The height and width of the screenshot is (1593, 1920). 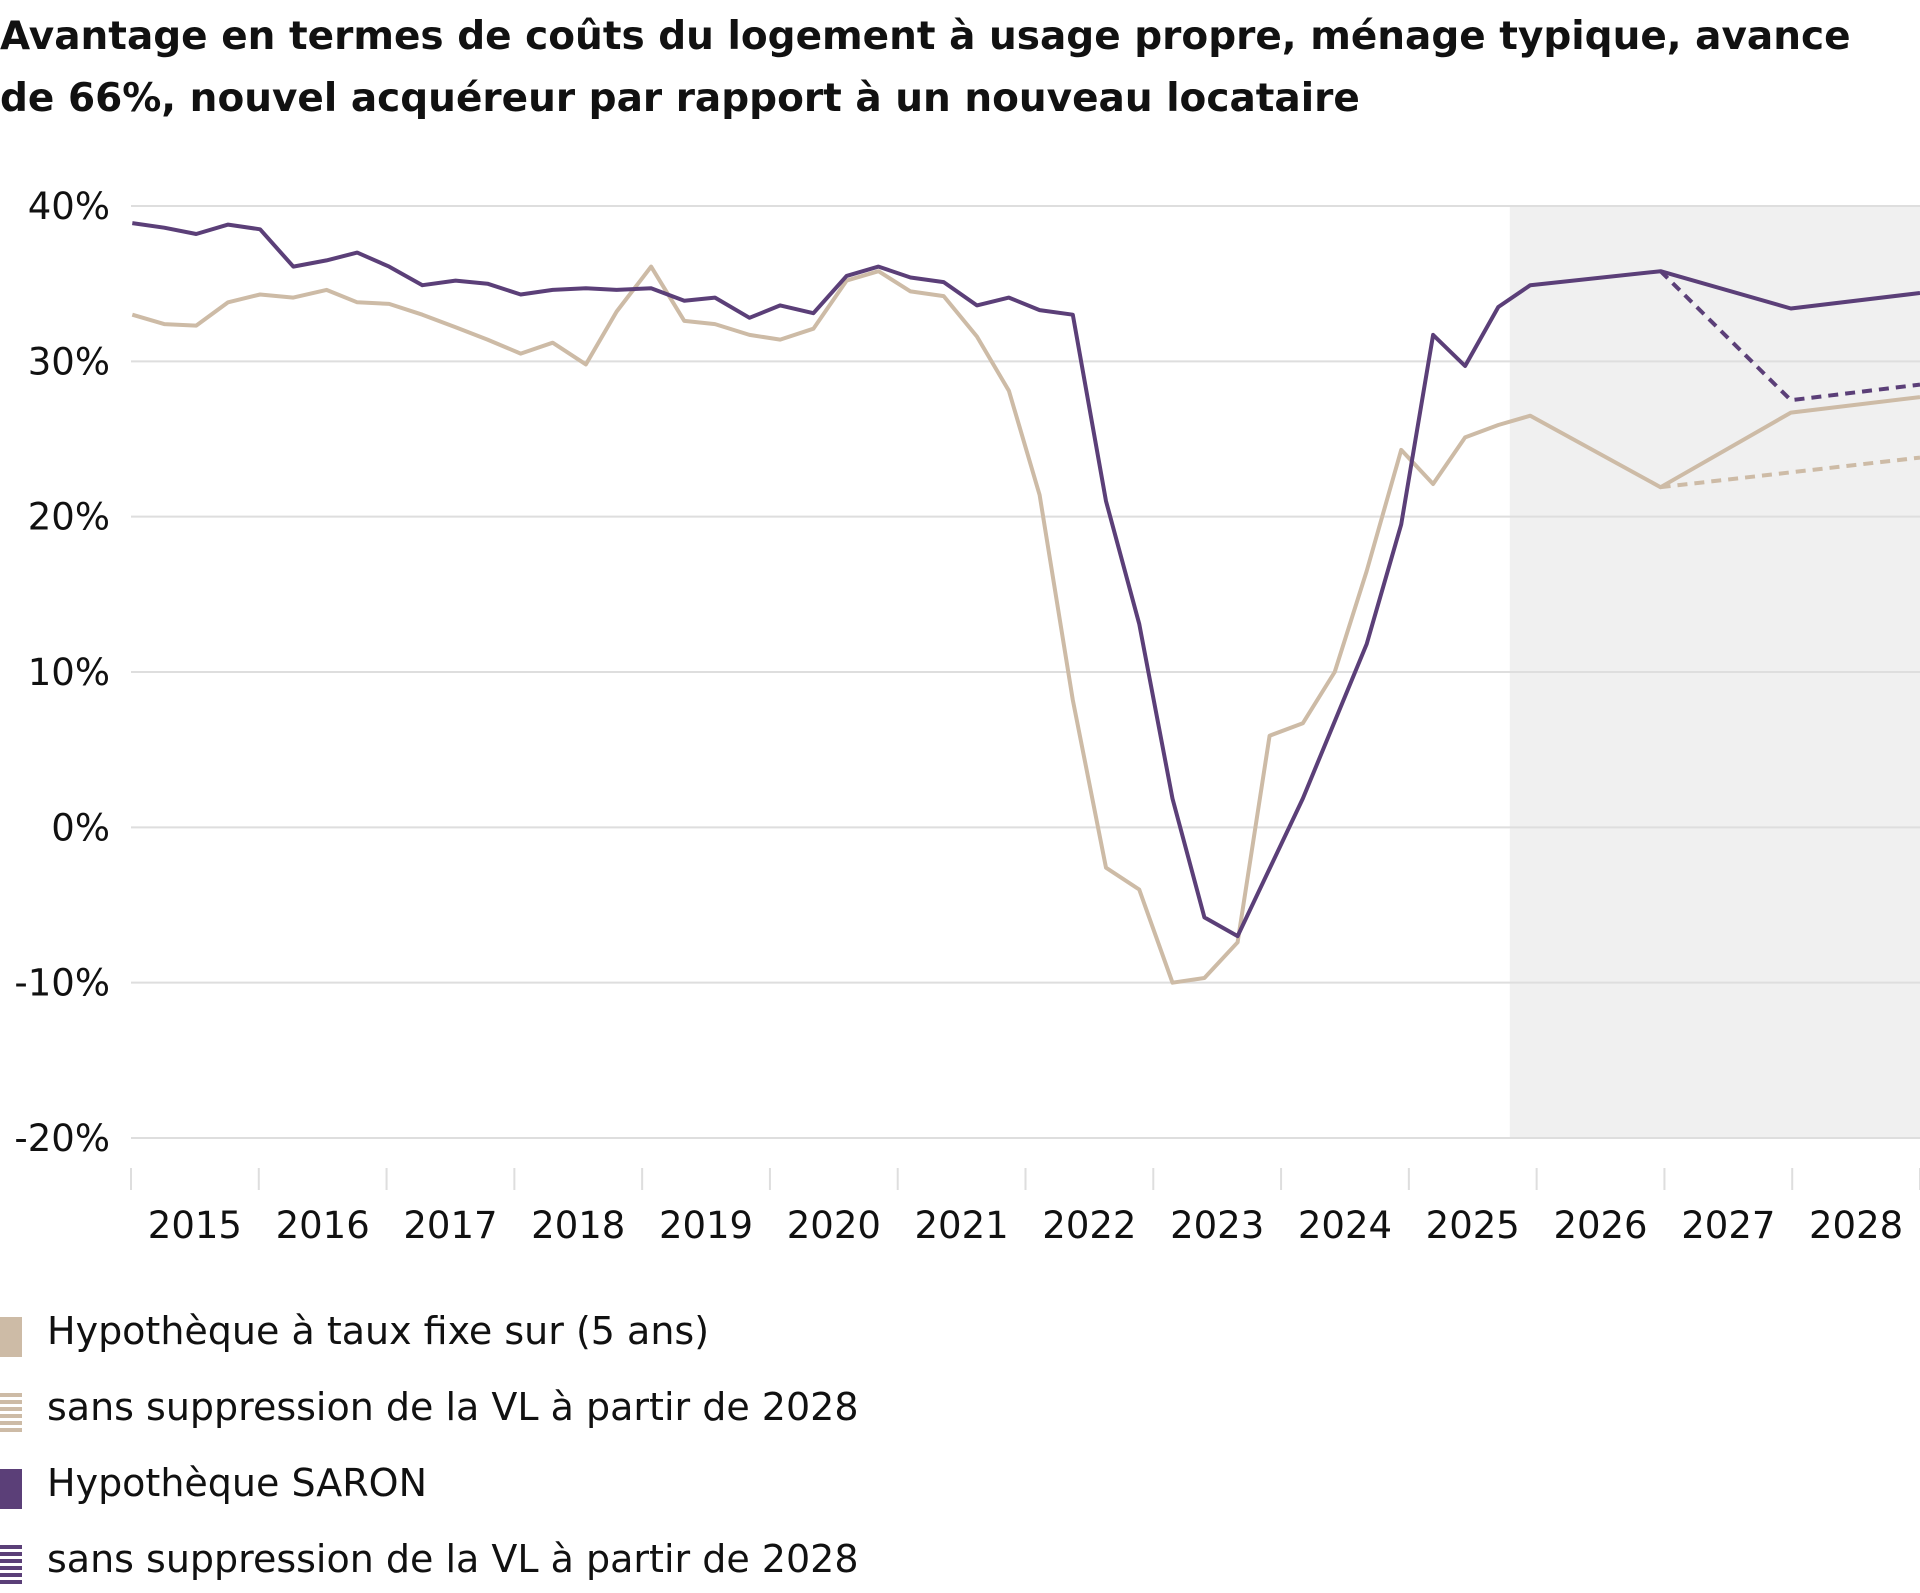 I want to click on legend-item-saron: Hypothèque SARON, so click(x=500, y=1487).